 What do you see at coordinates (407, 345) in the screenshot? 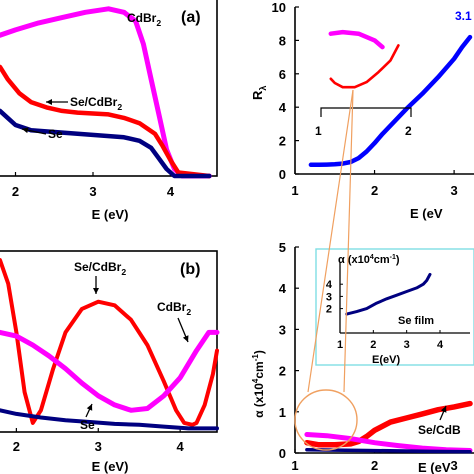
I see `inset-x-tick-label: 3` at bounding box center [407, 345].